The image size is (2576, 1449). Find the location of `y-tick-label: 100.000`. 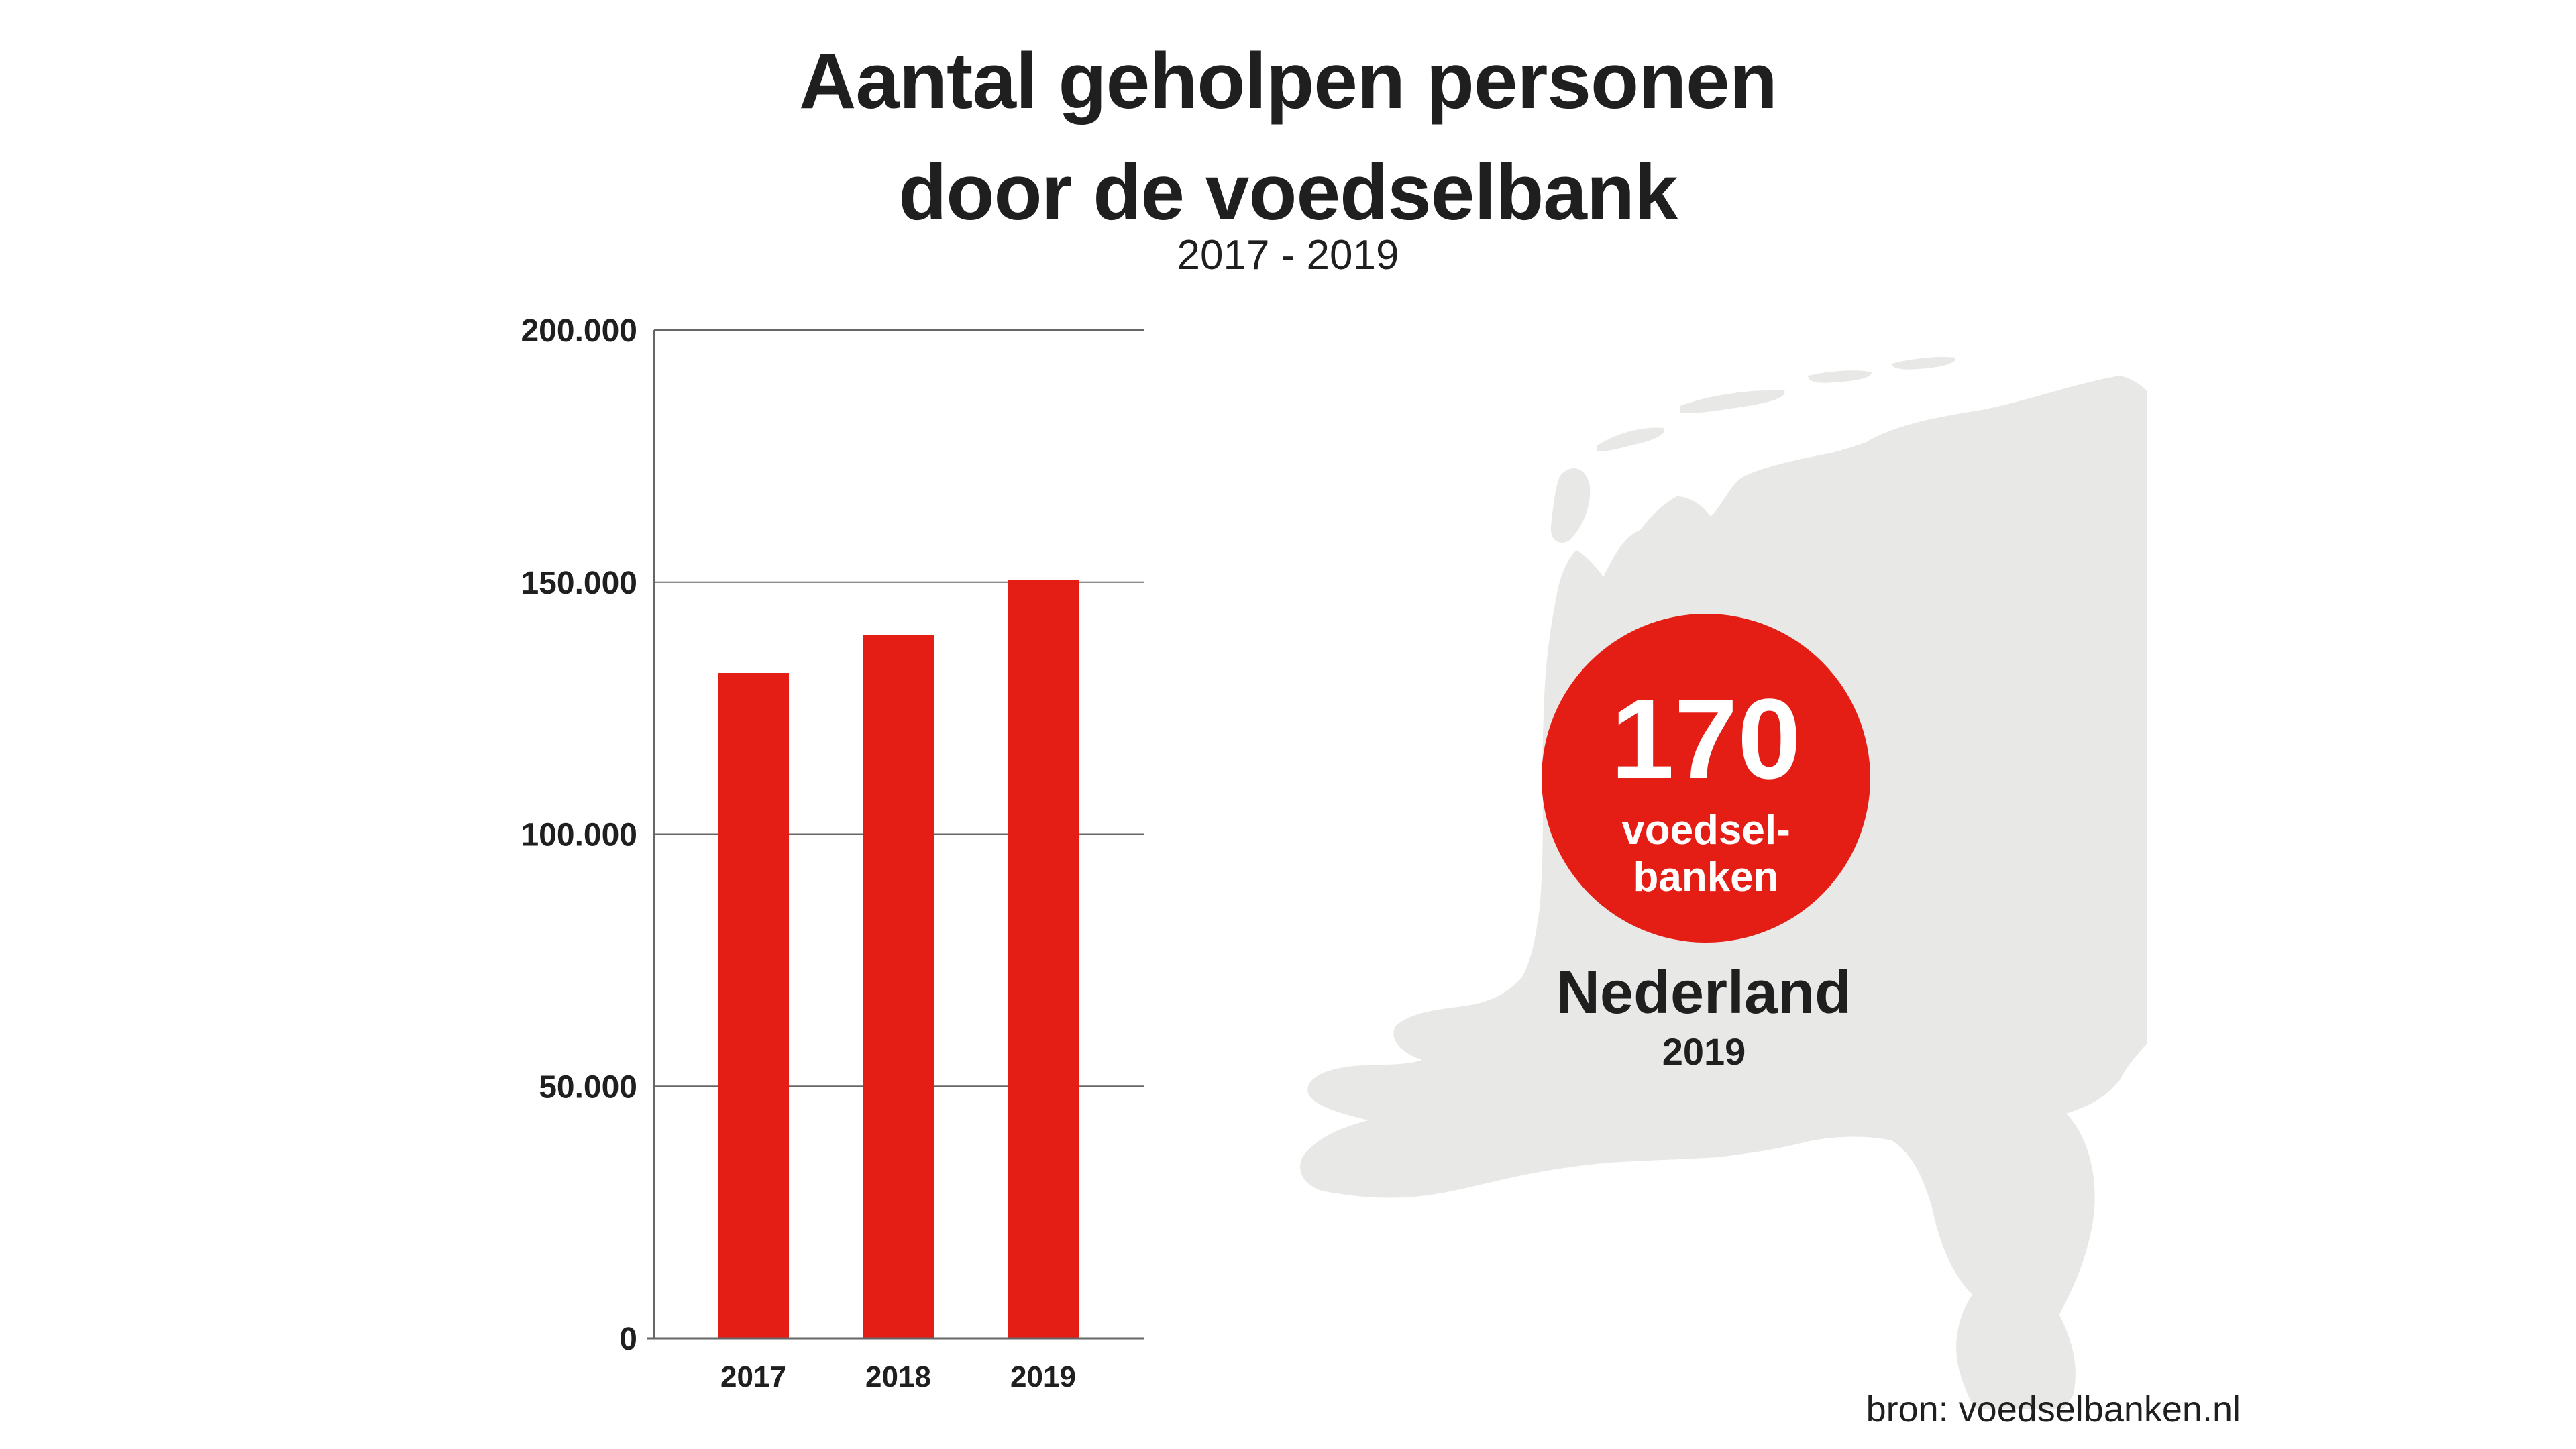

y-tick-label: 100.000 is located at coordinates (579, 835).